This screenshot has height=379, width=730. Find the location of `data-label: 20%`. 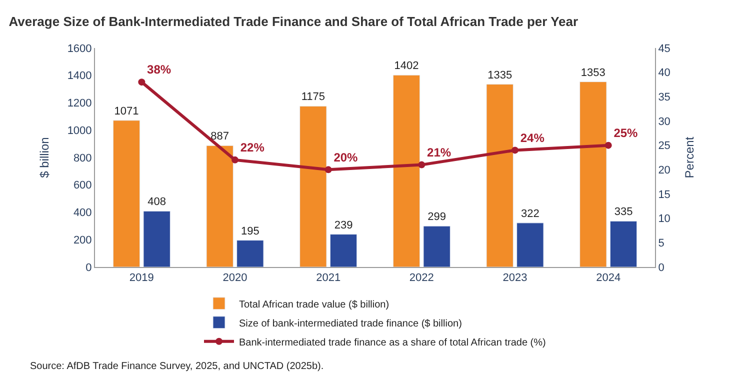

data-label: 20% is located at coordinates (346, 157).